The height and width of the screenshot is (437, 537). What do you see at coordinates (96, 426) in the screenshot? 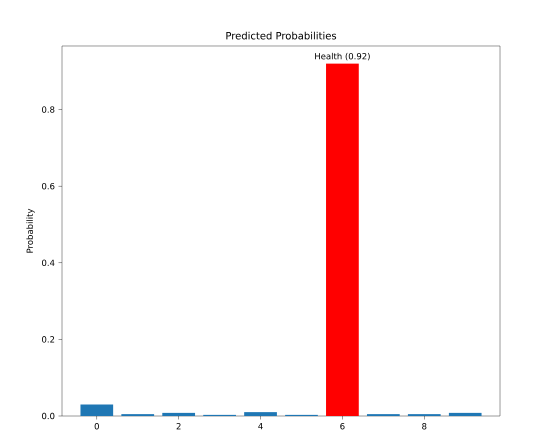
I see `x-tick-label: 0` at bounding box center [96, 426].